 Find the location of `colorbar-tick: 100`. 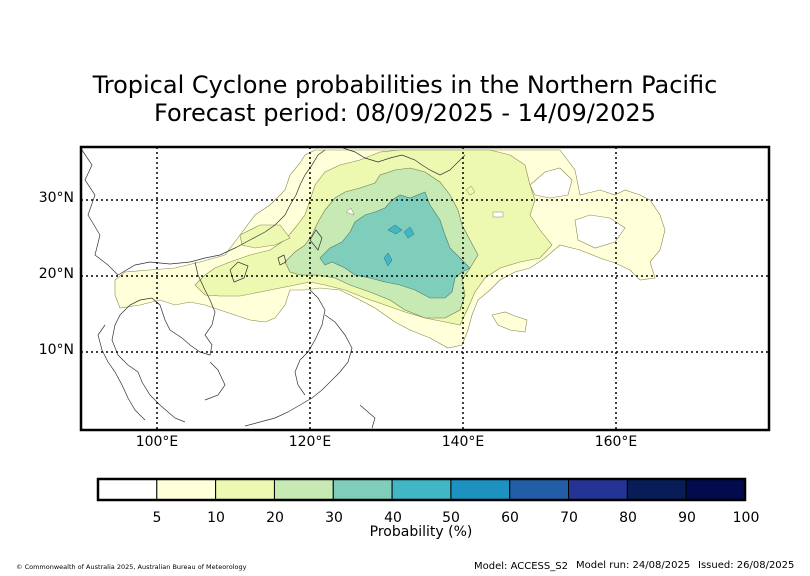

colorbar-tick: 100 is located at coordinates (746, 518).